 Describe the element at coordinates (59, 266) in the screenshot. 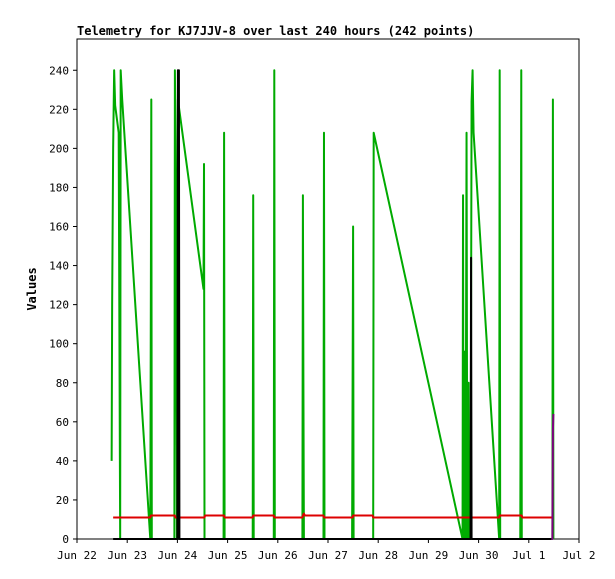

I see `y-tick-label: 140` at that location.